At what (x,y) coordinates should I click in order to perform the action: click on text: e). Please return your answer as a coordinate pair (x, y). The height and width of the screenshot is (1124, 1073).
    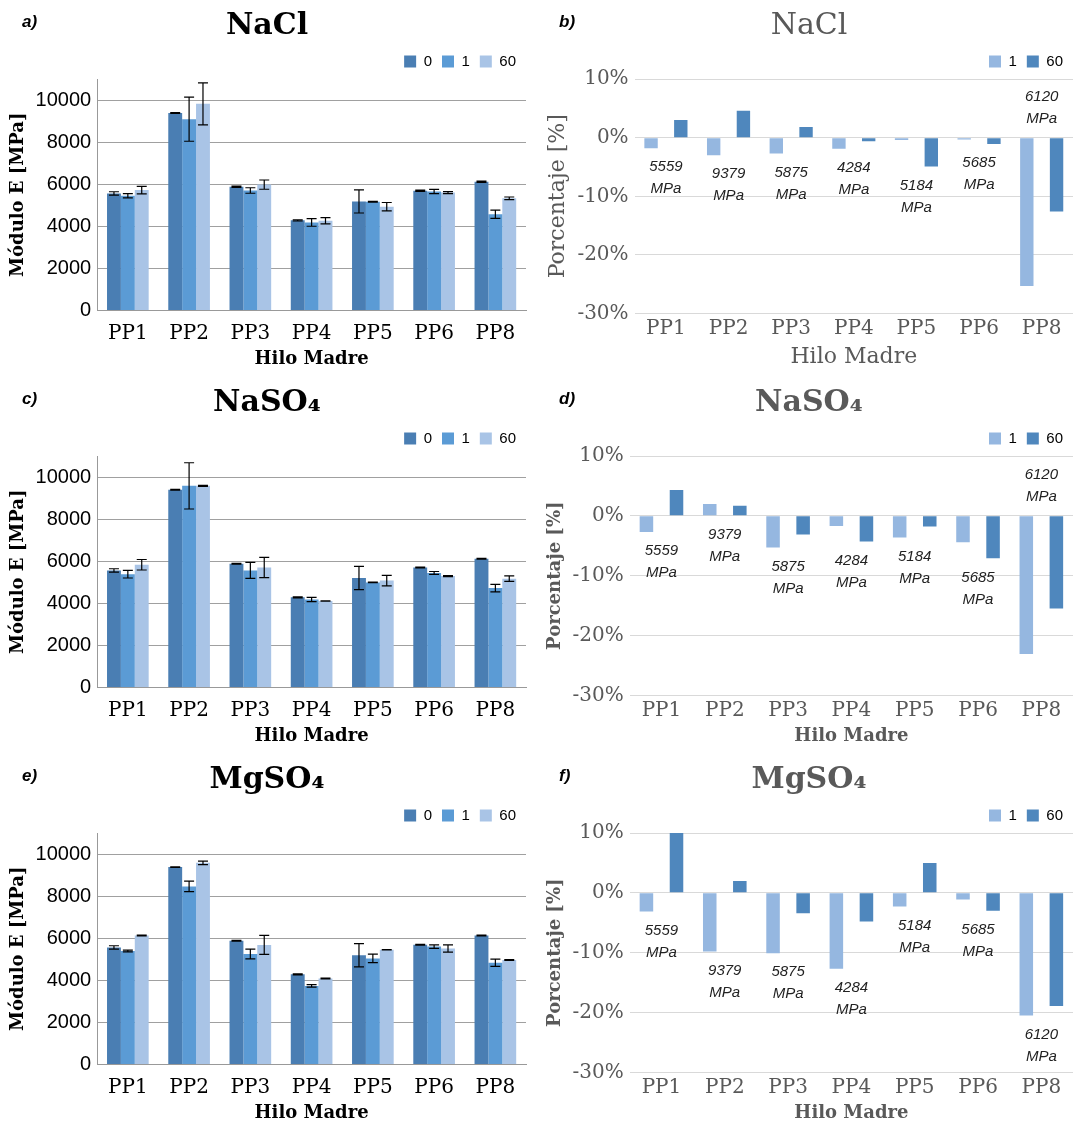
    Looking at the image, I should click on (30, 776).